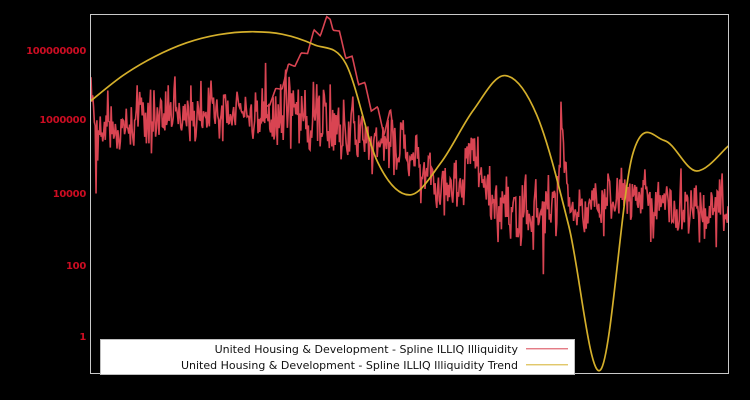 The height and width of the screenshot is (400, 750). Describe the element at coordinates (62, 120) in the screenshot. I see `y-tick-label: 1000000` at that location.